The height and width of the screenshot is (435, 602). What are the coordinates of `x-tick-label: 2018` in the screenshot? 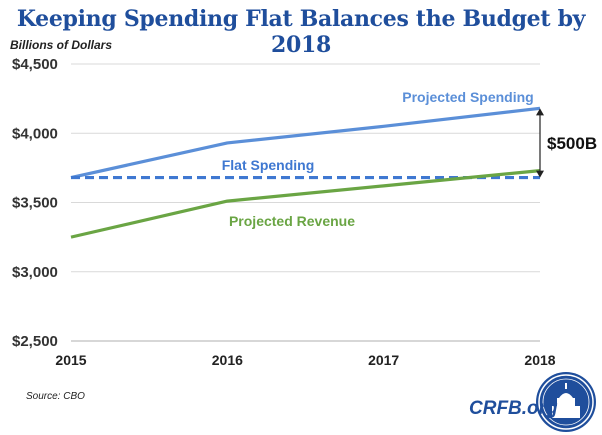 It's located at (539, 360).